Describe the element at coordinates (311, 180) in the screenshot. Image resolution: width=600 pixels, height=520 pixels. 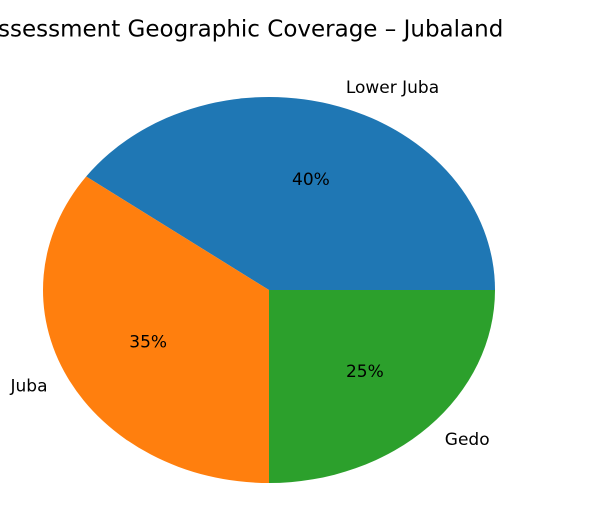
I see `value-label: 40%` at that location.